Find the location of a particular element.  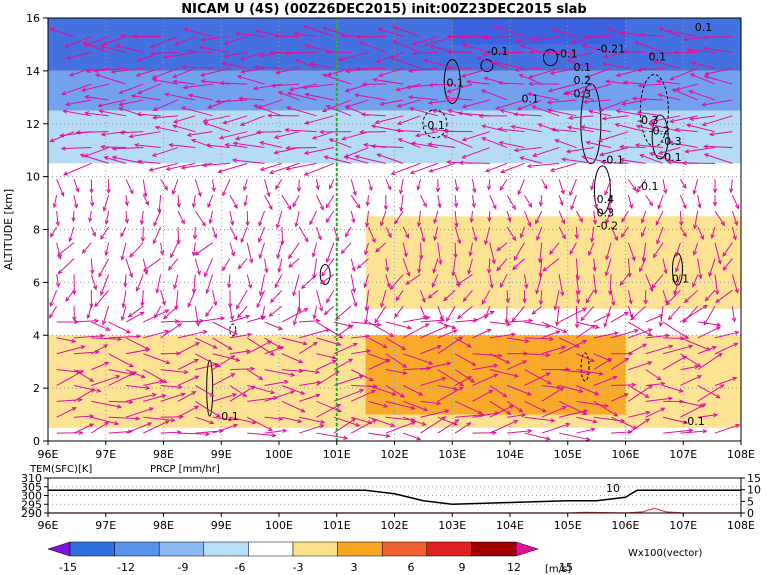

contour-label: 0.1 is located at coordinates (531, 99).